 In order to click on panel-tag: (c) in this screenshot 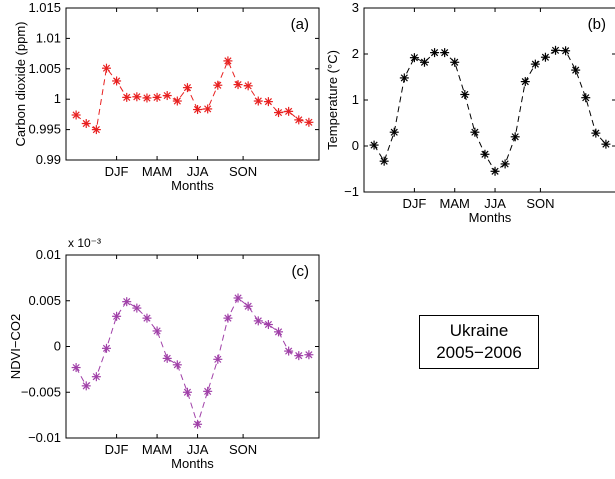, I will do `click(301, 271)`.